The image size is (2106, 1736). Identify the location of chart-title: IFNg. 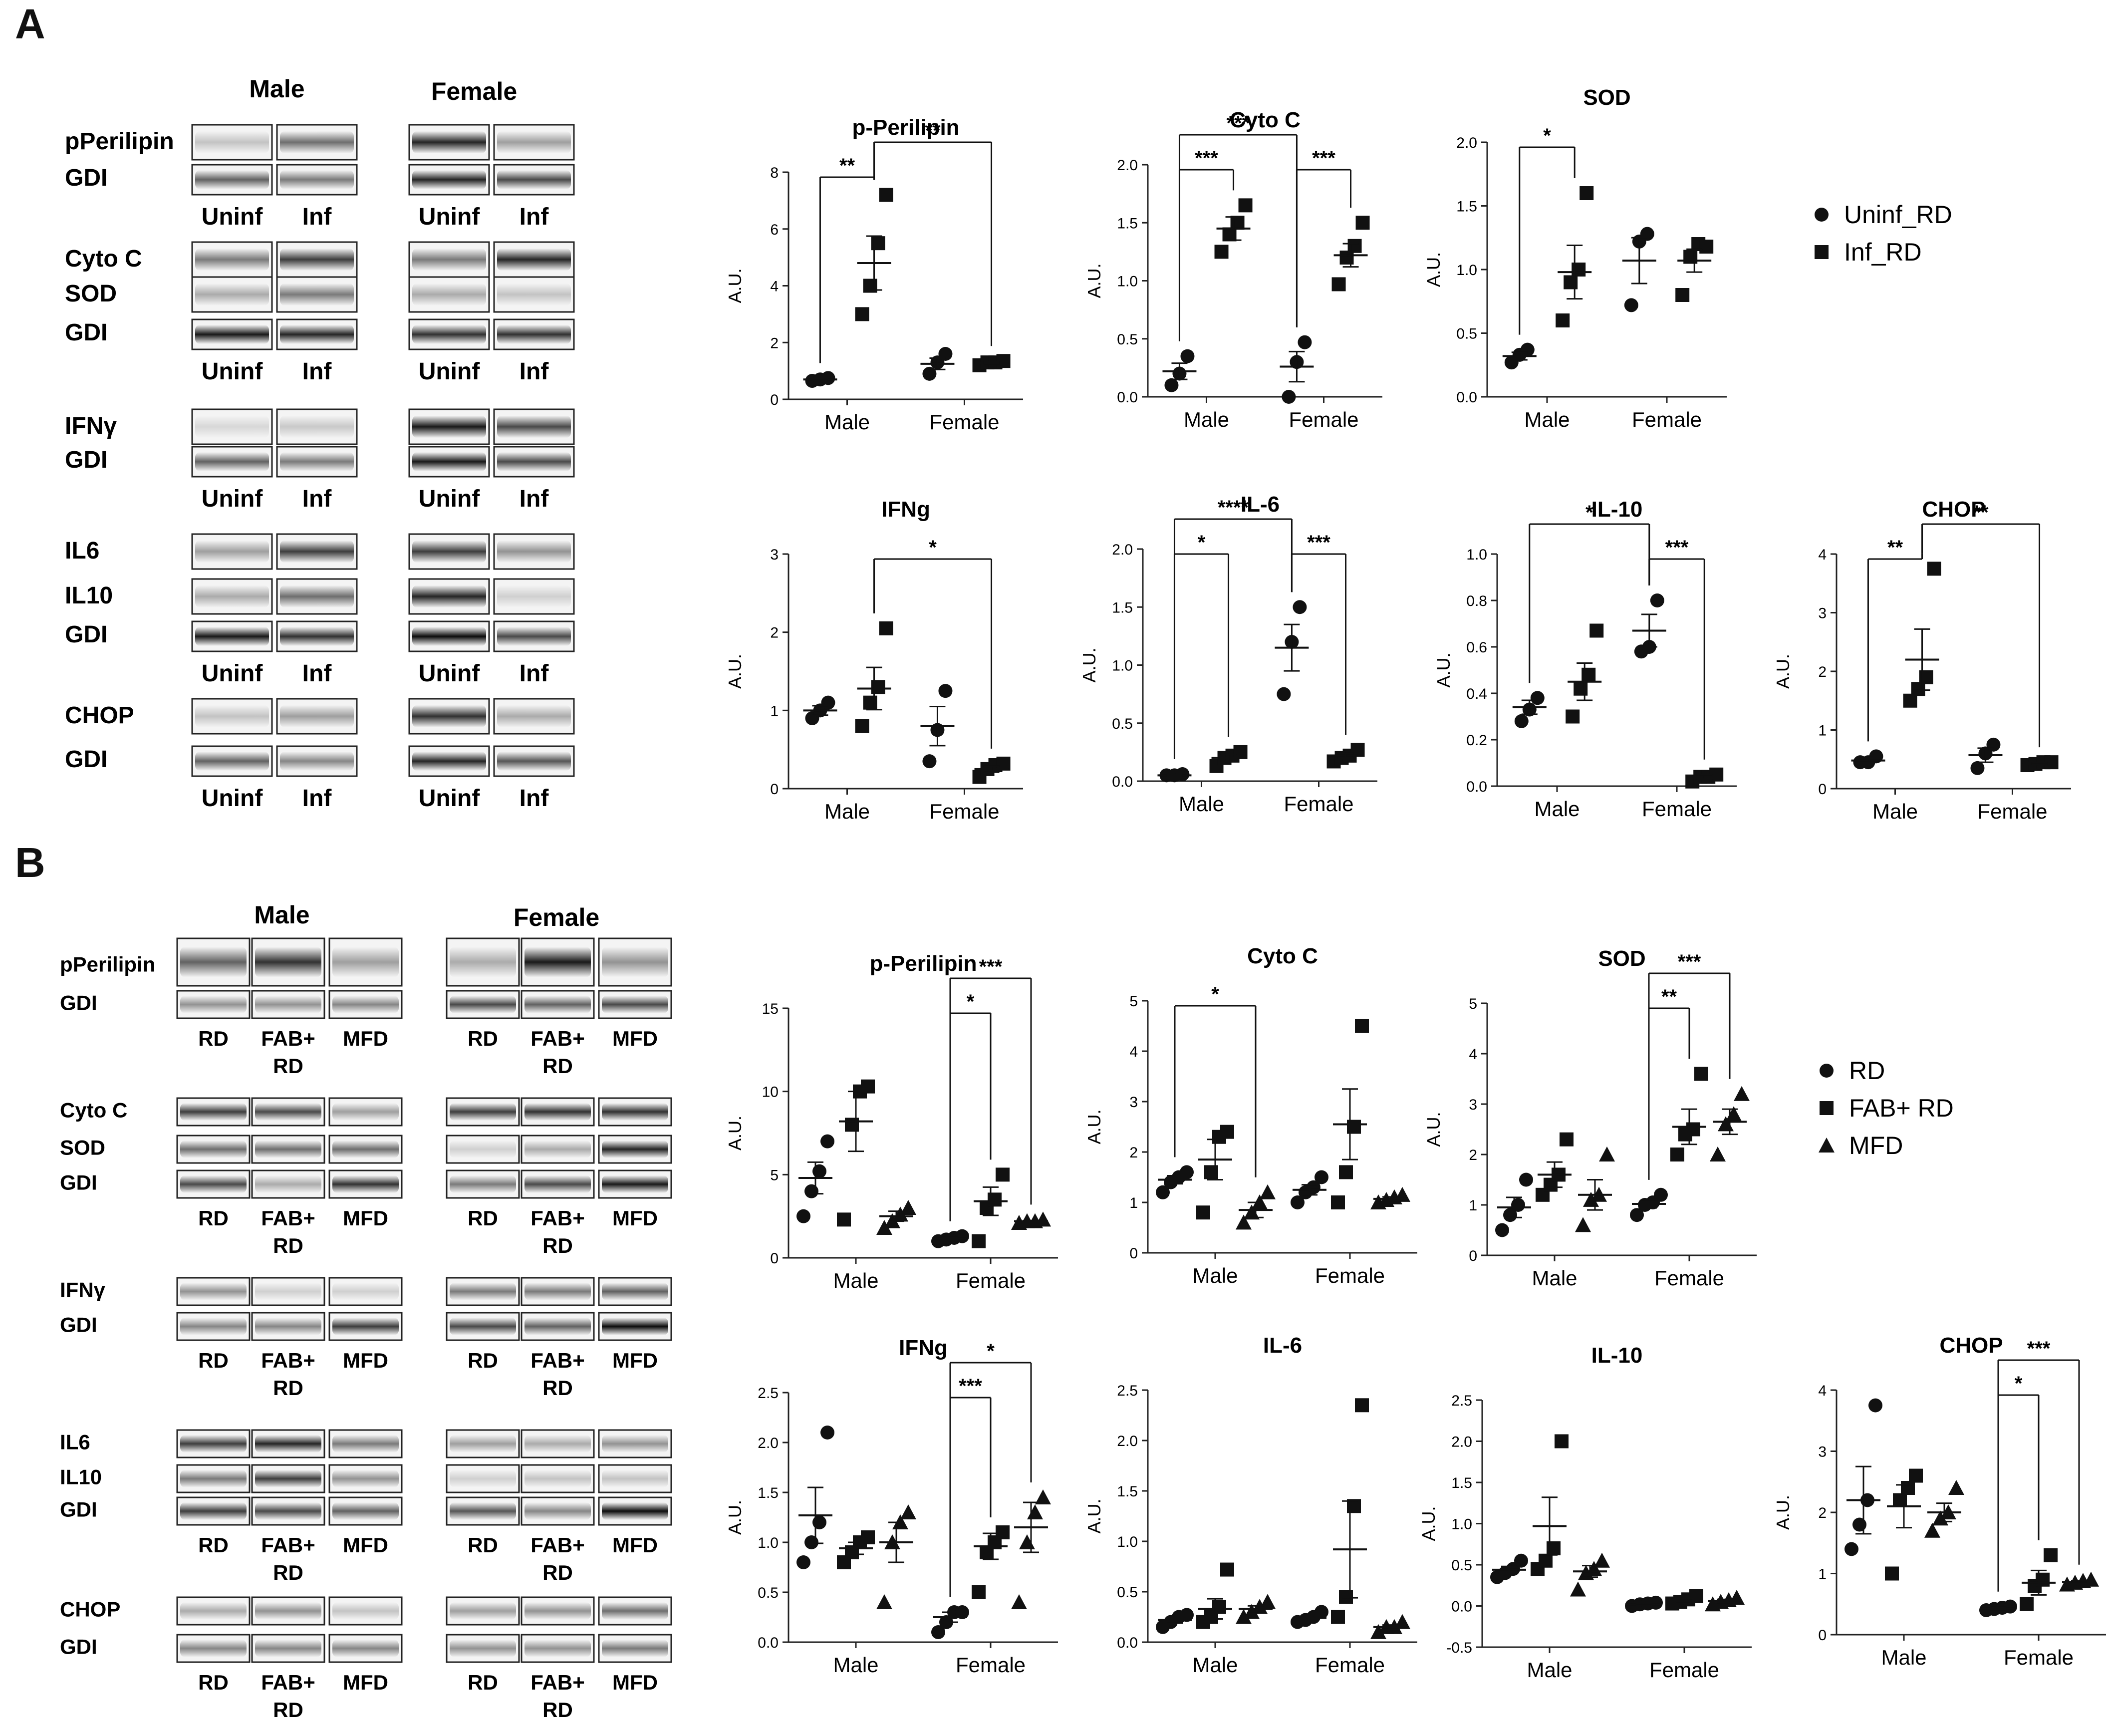
(924, 1348).